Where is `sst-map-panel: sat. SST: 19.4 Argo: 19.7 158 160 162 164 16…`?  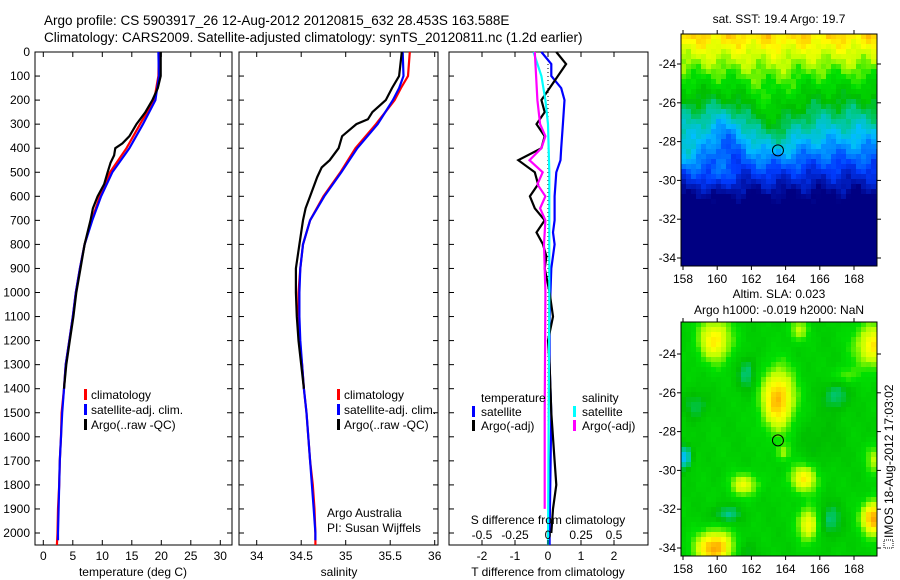
sst-map-panel: sat. SST: 19.4 Argo: 19.7 158 160 162 164 16… is located at coordinates (770, 149).